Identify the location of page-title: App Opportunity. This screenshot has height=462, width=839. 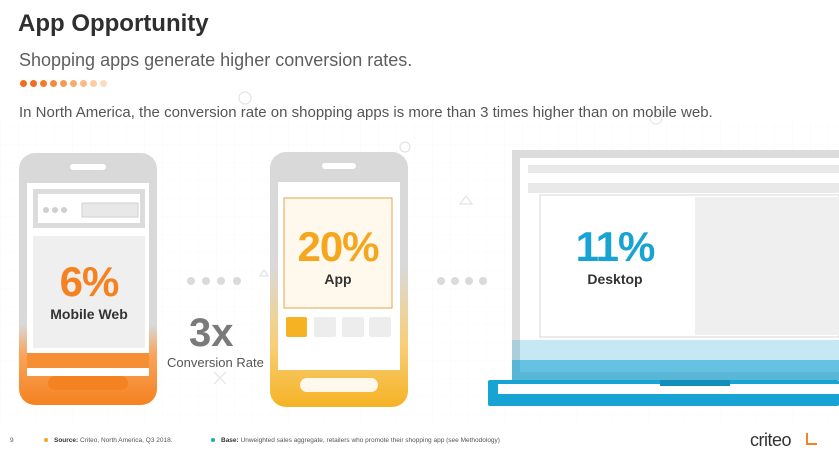
(113, 23).